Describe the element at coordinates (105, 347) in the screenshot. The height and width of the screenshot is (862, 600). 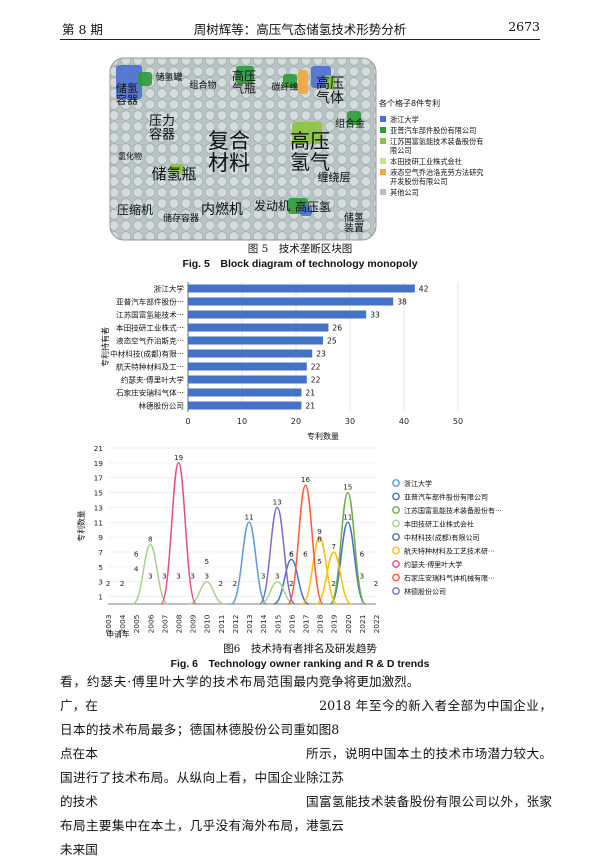
I see `y-axis-label: 专利持有者` at that location.